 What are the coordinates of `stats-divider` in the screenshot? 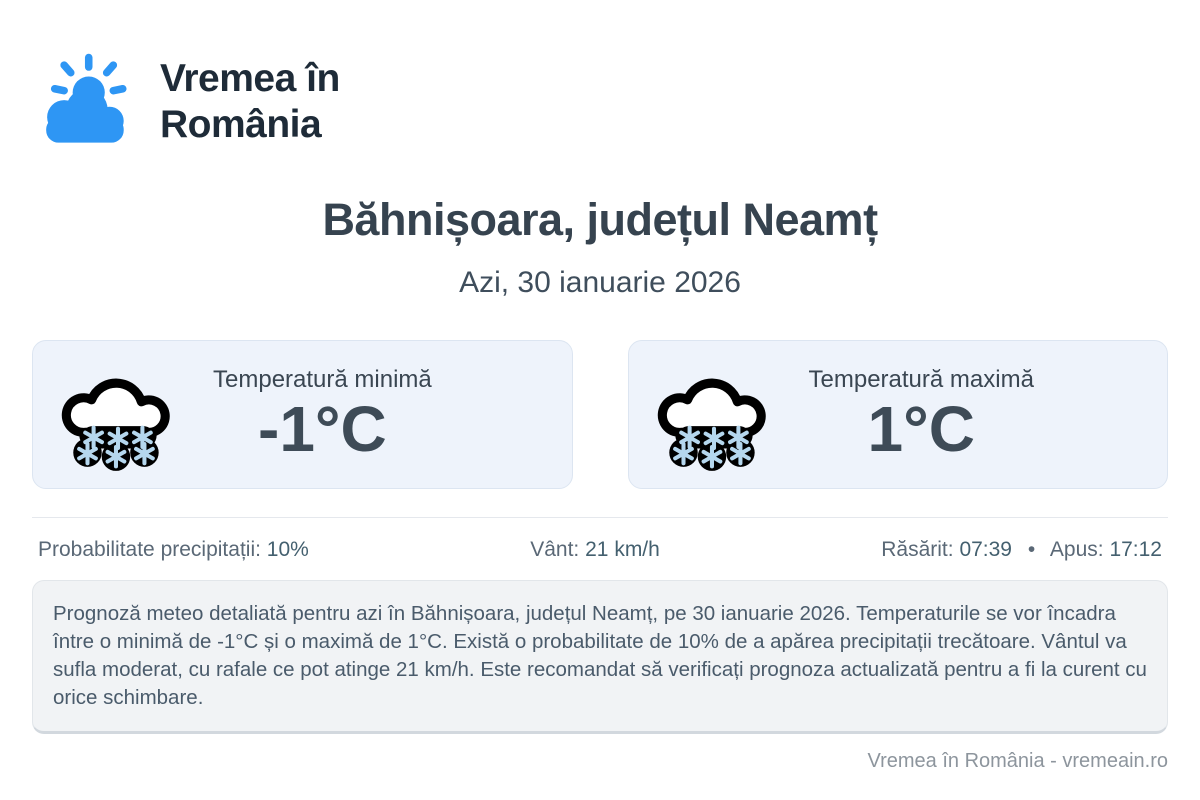 It's located at (600, 517).